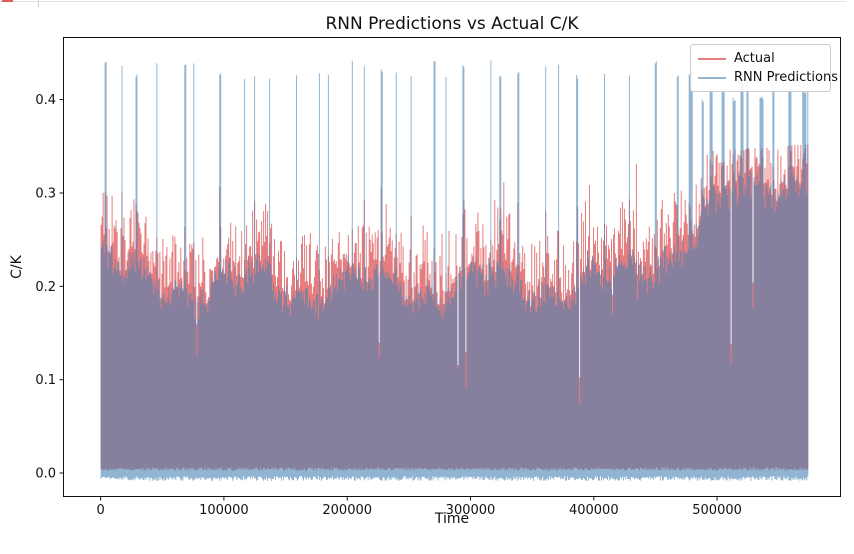 The image size is (854, 554). Describe the element at coordinates (100, 510) in the screenshot. I see `x-tick-label: 0` at that location.